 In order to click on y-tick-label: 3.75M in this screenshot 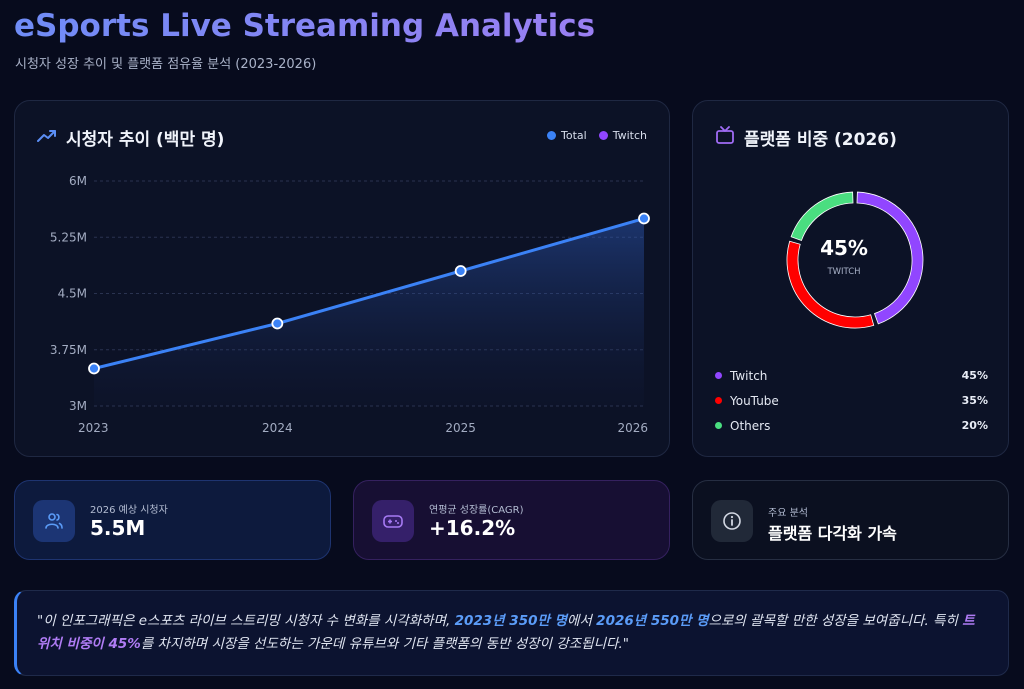, I will do `click(68, 350)`.